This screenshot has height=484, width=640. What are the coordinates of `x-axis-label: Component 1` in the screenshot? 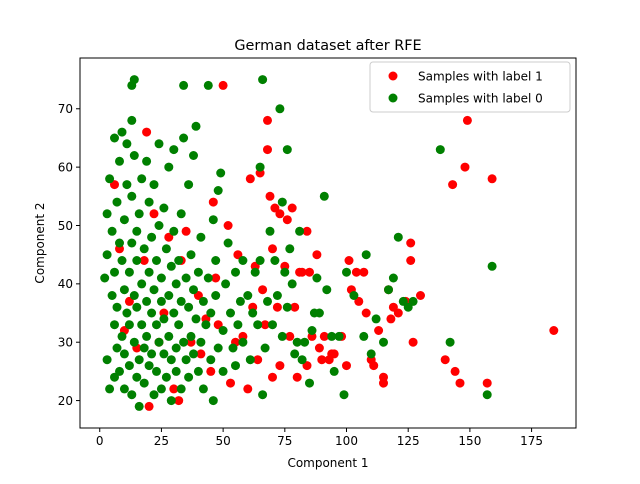 It's located at (327, 463).